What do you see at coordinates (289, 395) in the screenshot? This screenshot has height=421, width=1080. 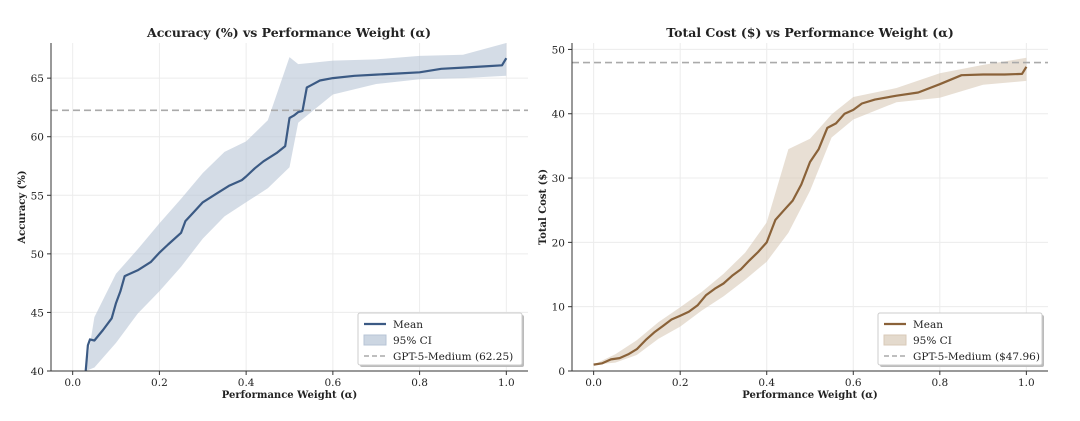 I see `accuracy-x-axis-label: Performance Weight (α)` at bounding box center [289, 395].